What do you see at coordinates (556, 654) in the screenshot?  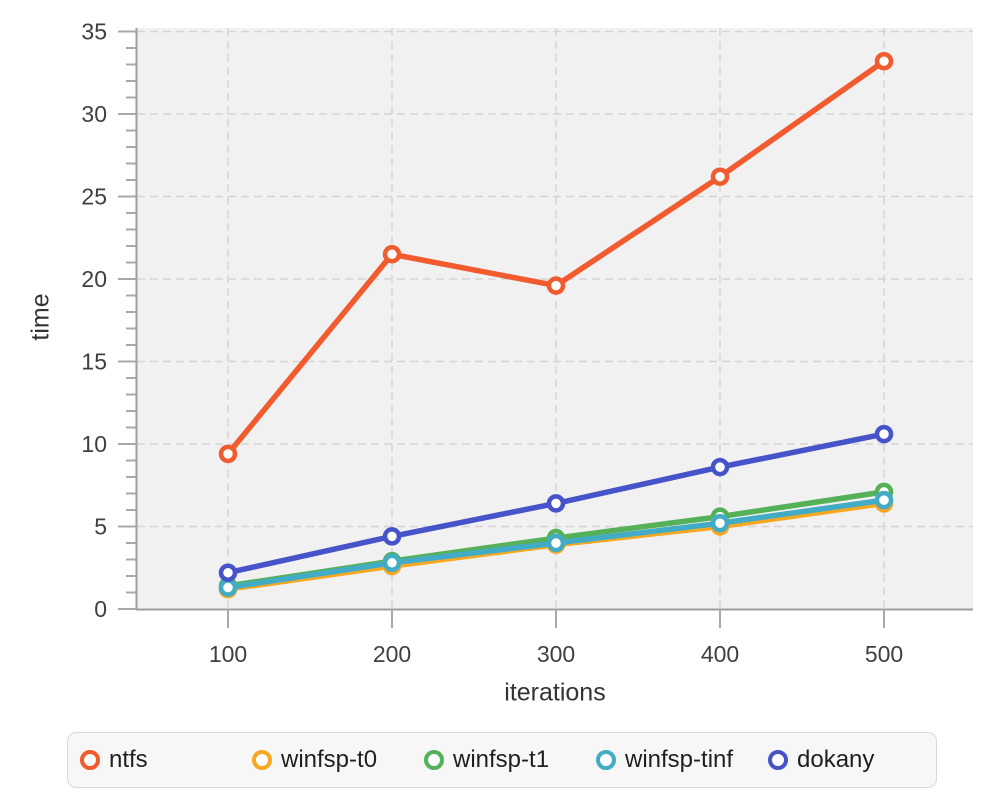 I see `x-tick-label: 300` at bounding box center [556, 654].